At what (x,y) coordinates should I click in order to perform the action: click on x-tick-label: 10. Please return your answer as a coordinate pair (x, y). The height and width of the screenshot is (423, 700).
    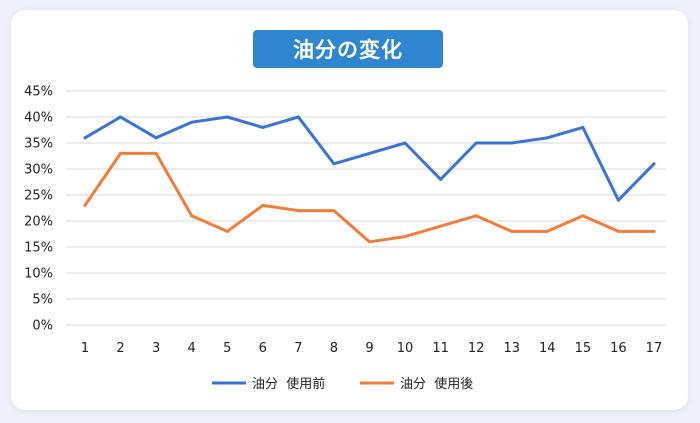
    Looking at the image, I should click on (405, 348).